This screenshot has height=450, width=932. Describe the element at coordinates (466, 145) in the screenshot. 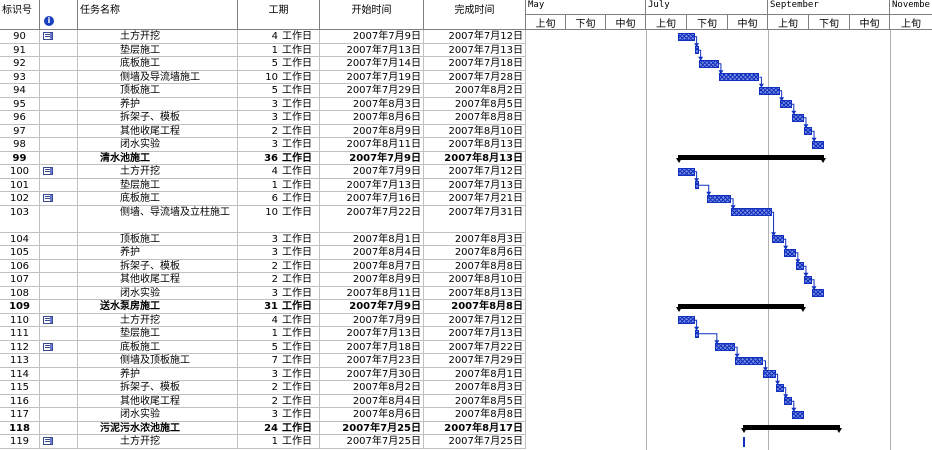

I see `task-row: 98 闭水实验 3 工作日 2007年8月11日 2007年8月13日` at that location.